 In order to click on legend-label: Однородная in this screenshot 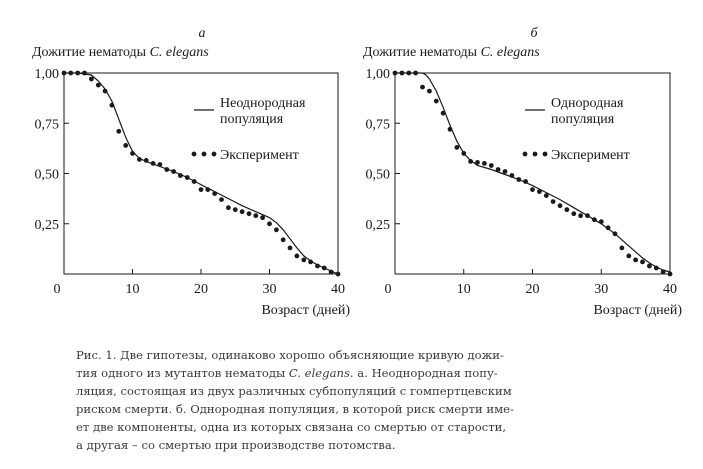, I will do `click(587, 103)`.